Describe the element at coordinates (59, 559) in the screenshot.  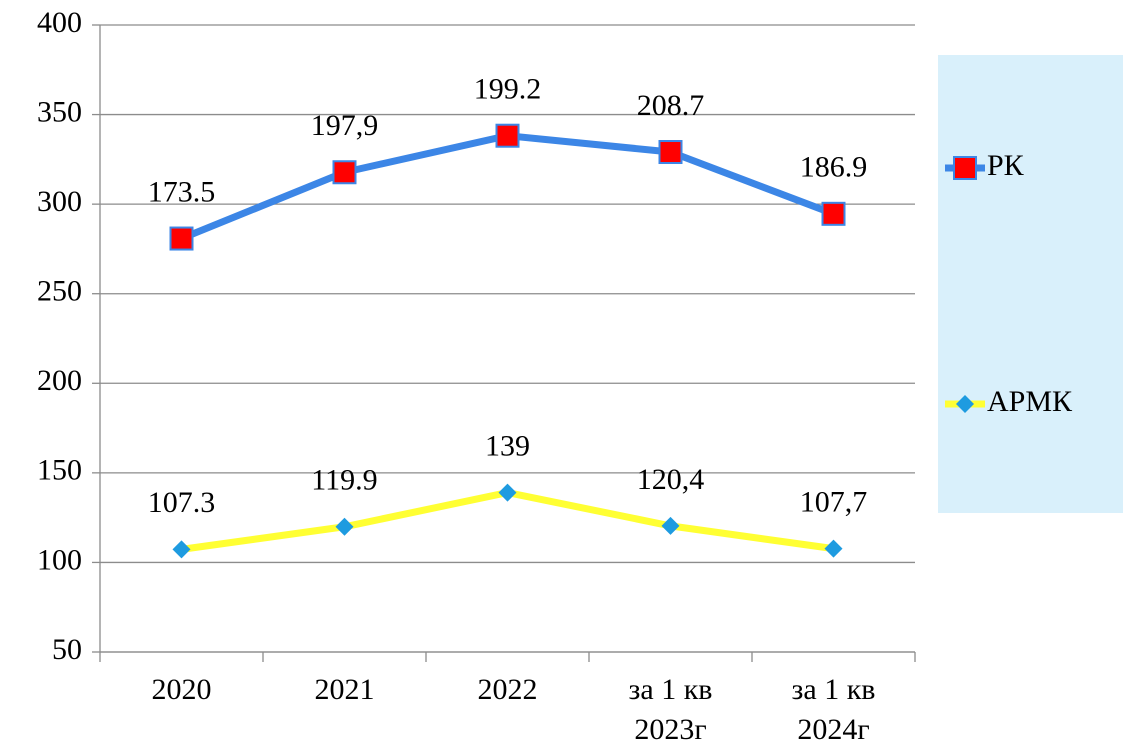
I see `y-tick-label: 100` at that location.